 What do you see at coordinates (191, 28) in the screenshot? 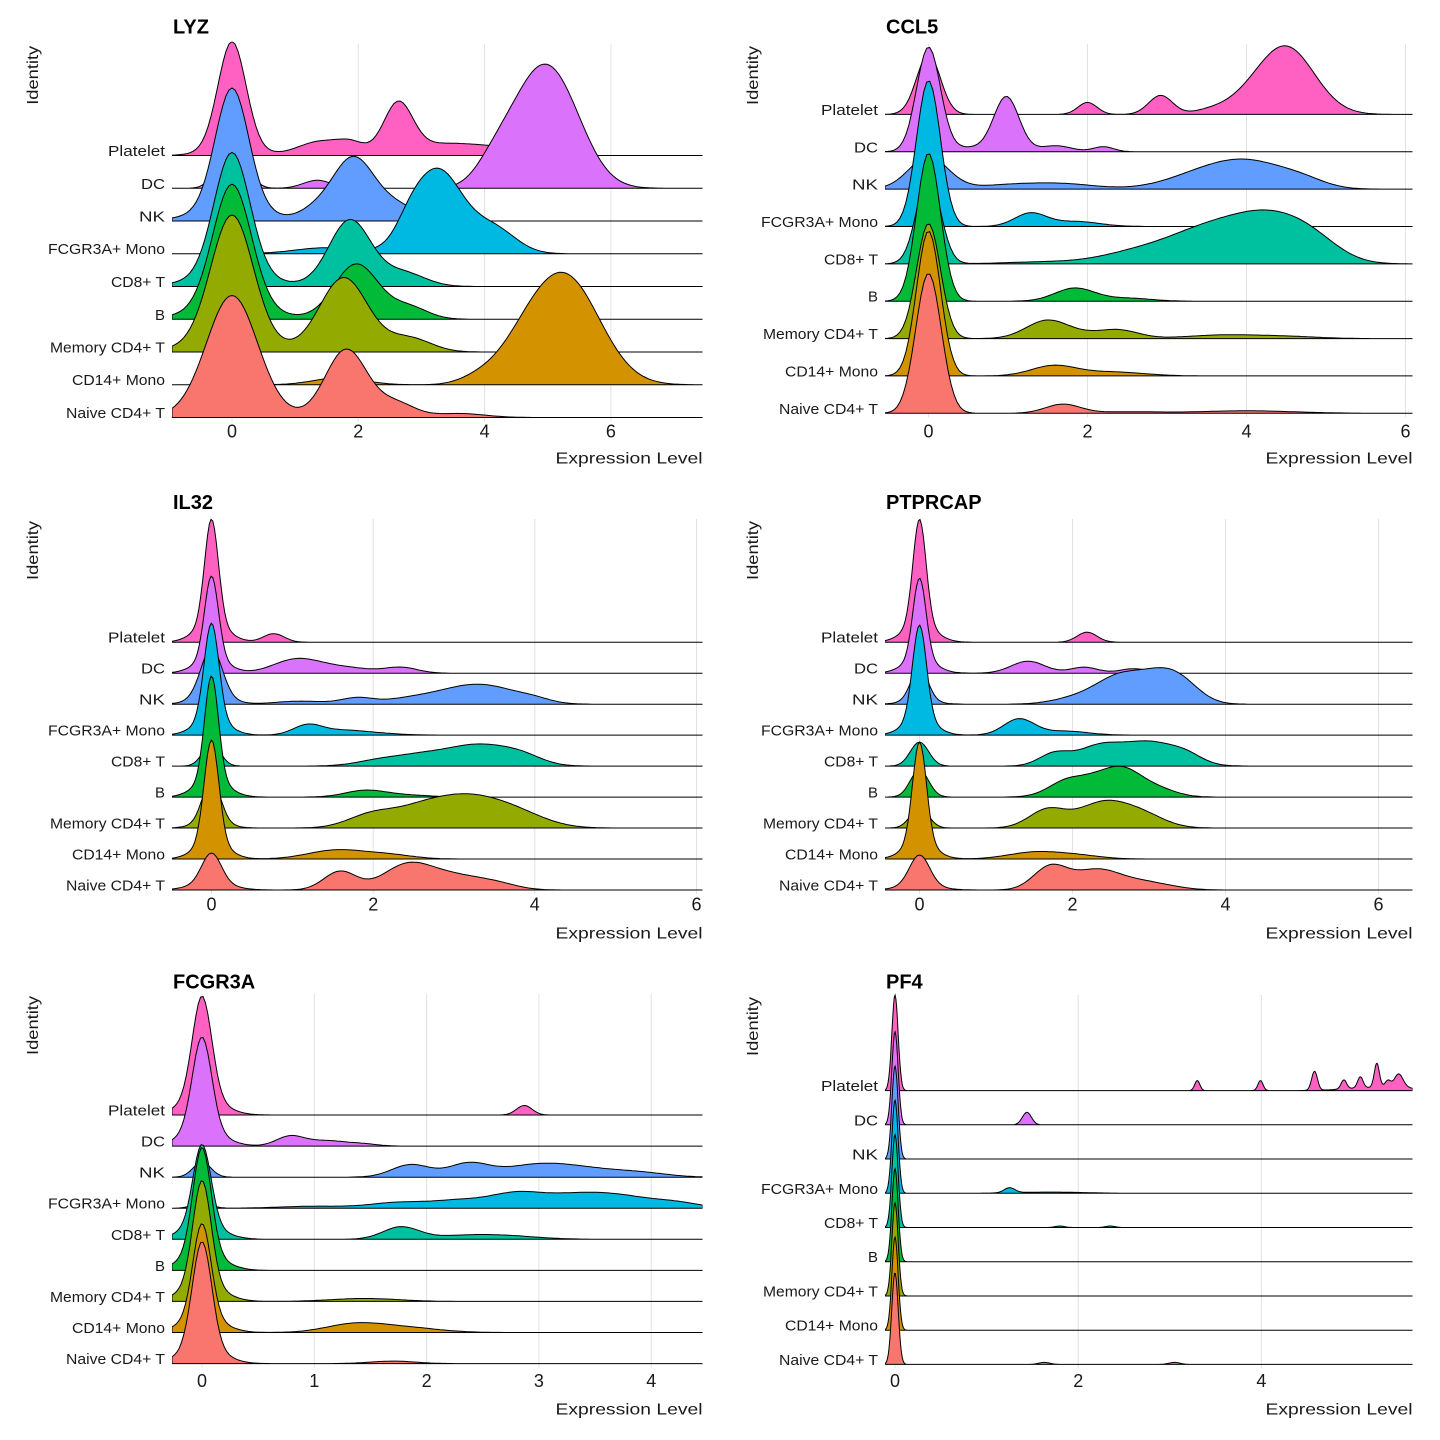
I see `svg-text: LYZ` at bounding box center [191, 28].